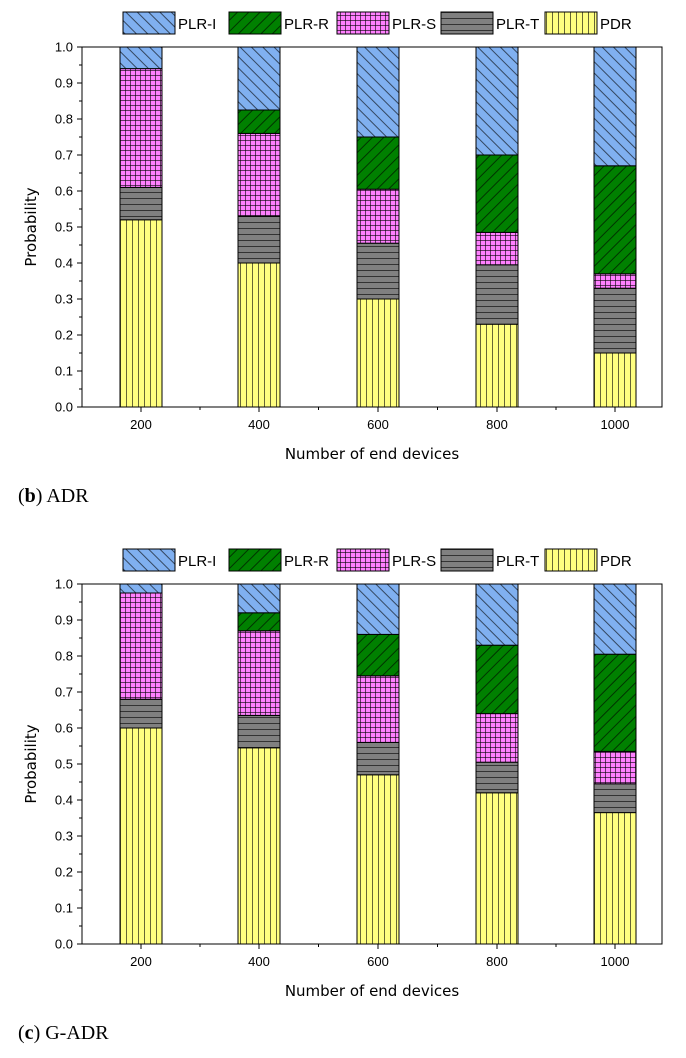  What do you see at coordinates (372, 991) in the screenshot?
I see `x-axis-label: Number of end devices` at bounding box center [372, 991].